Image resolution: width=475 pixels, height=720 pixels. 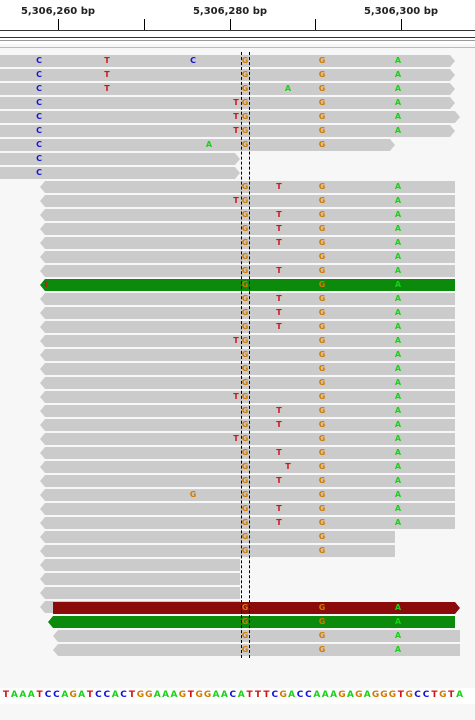 I want to click on reference-base: A, so click(x=31, y=695).